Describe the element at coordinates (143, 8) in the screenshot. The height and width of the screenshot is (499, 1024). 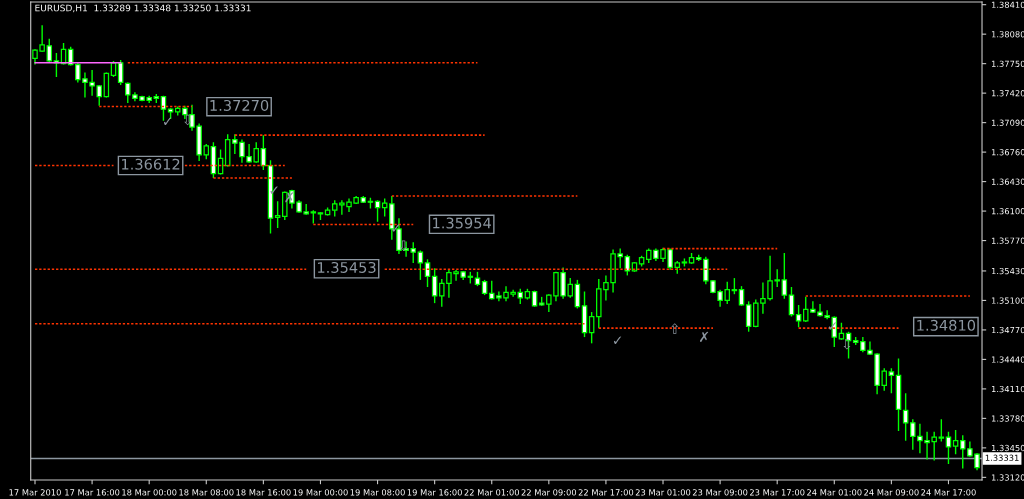
I see `chart-title: EURUSD,H1 1.33289 1.33348 1.33250 1.33331` at that location.